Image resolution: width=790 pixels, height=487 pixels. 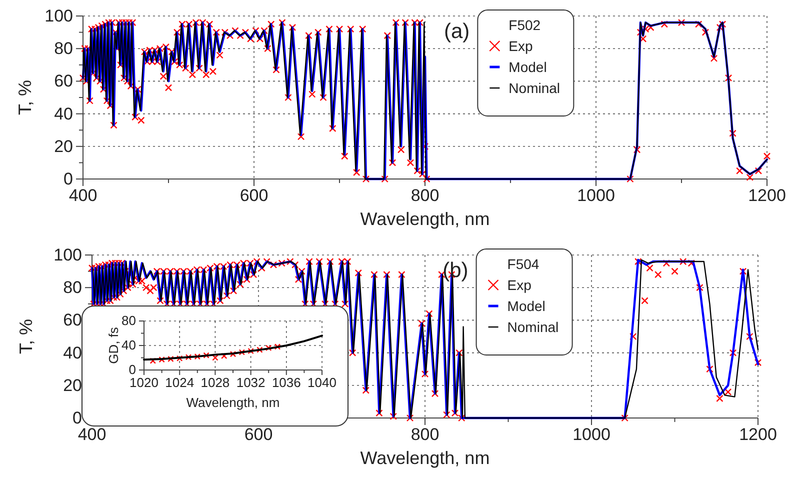 I want to click on x-tick-label: 1024, so click(x=179, y=382).